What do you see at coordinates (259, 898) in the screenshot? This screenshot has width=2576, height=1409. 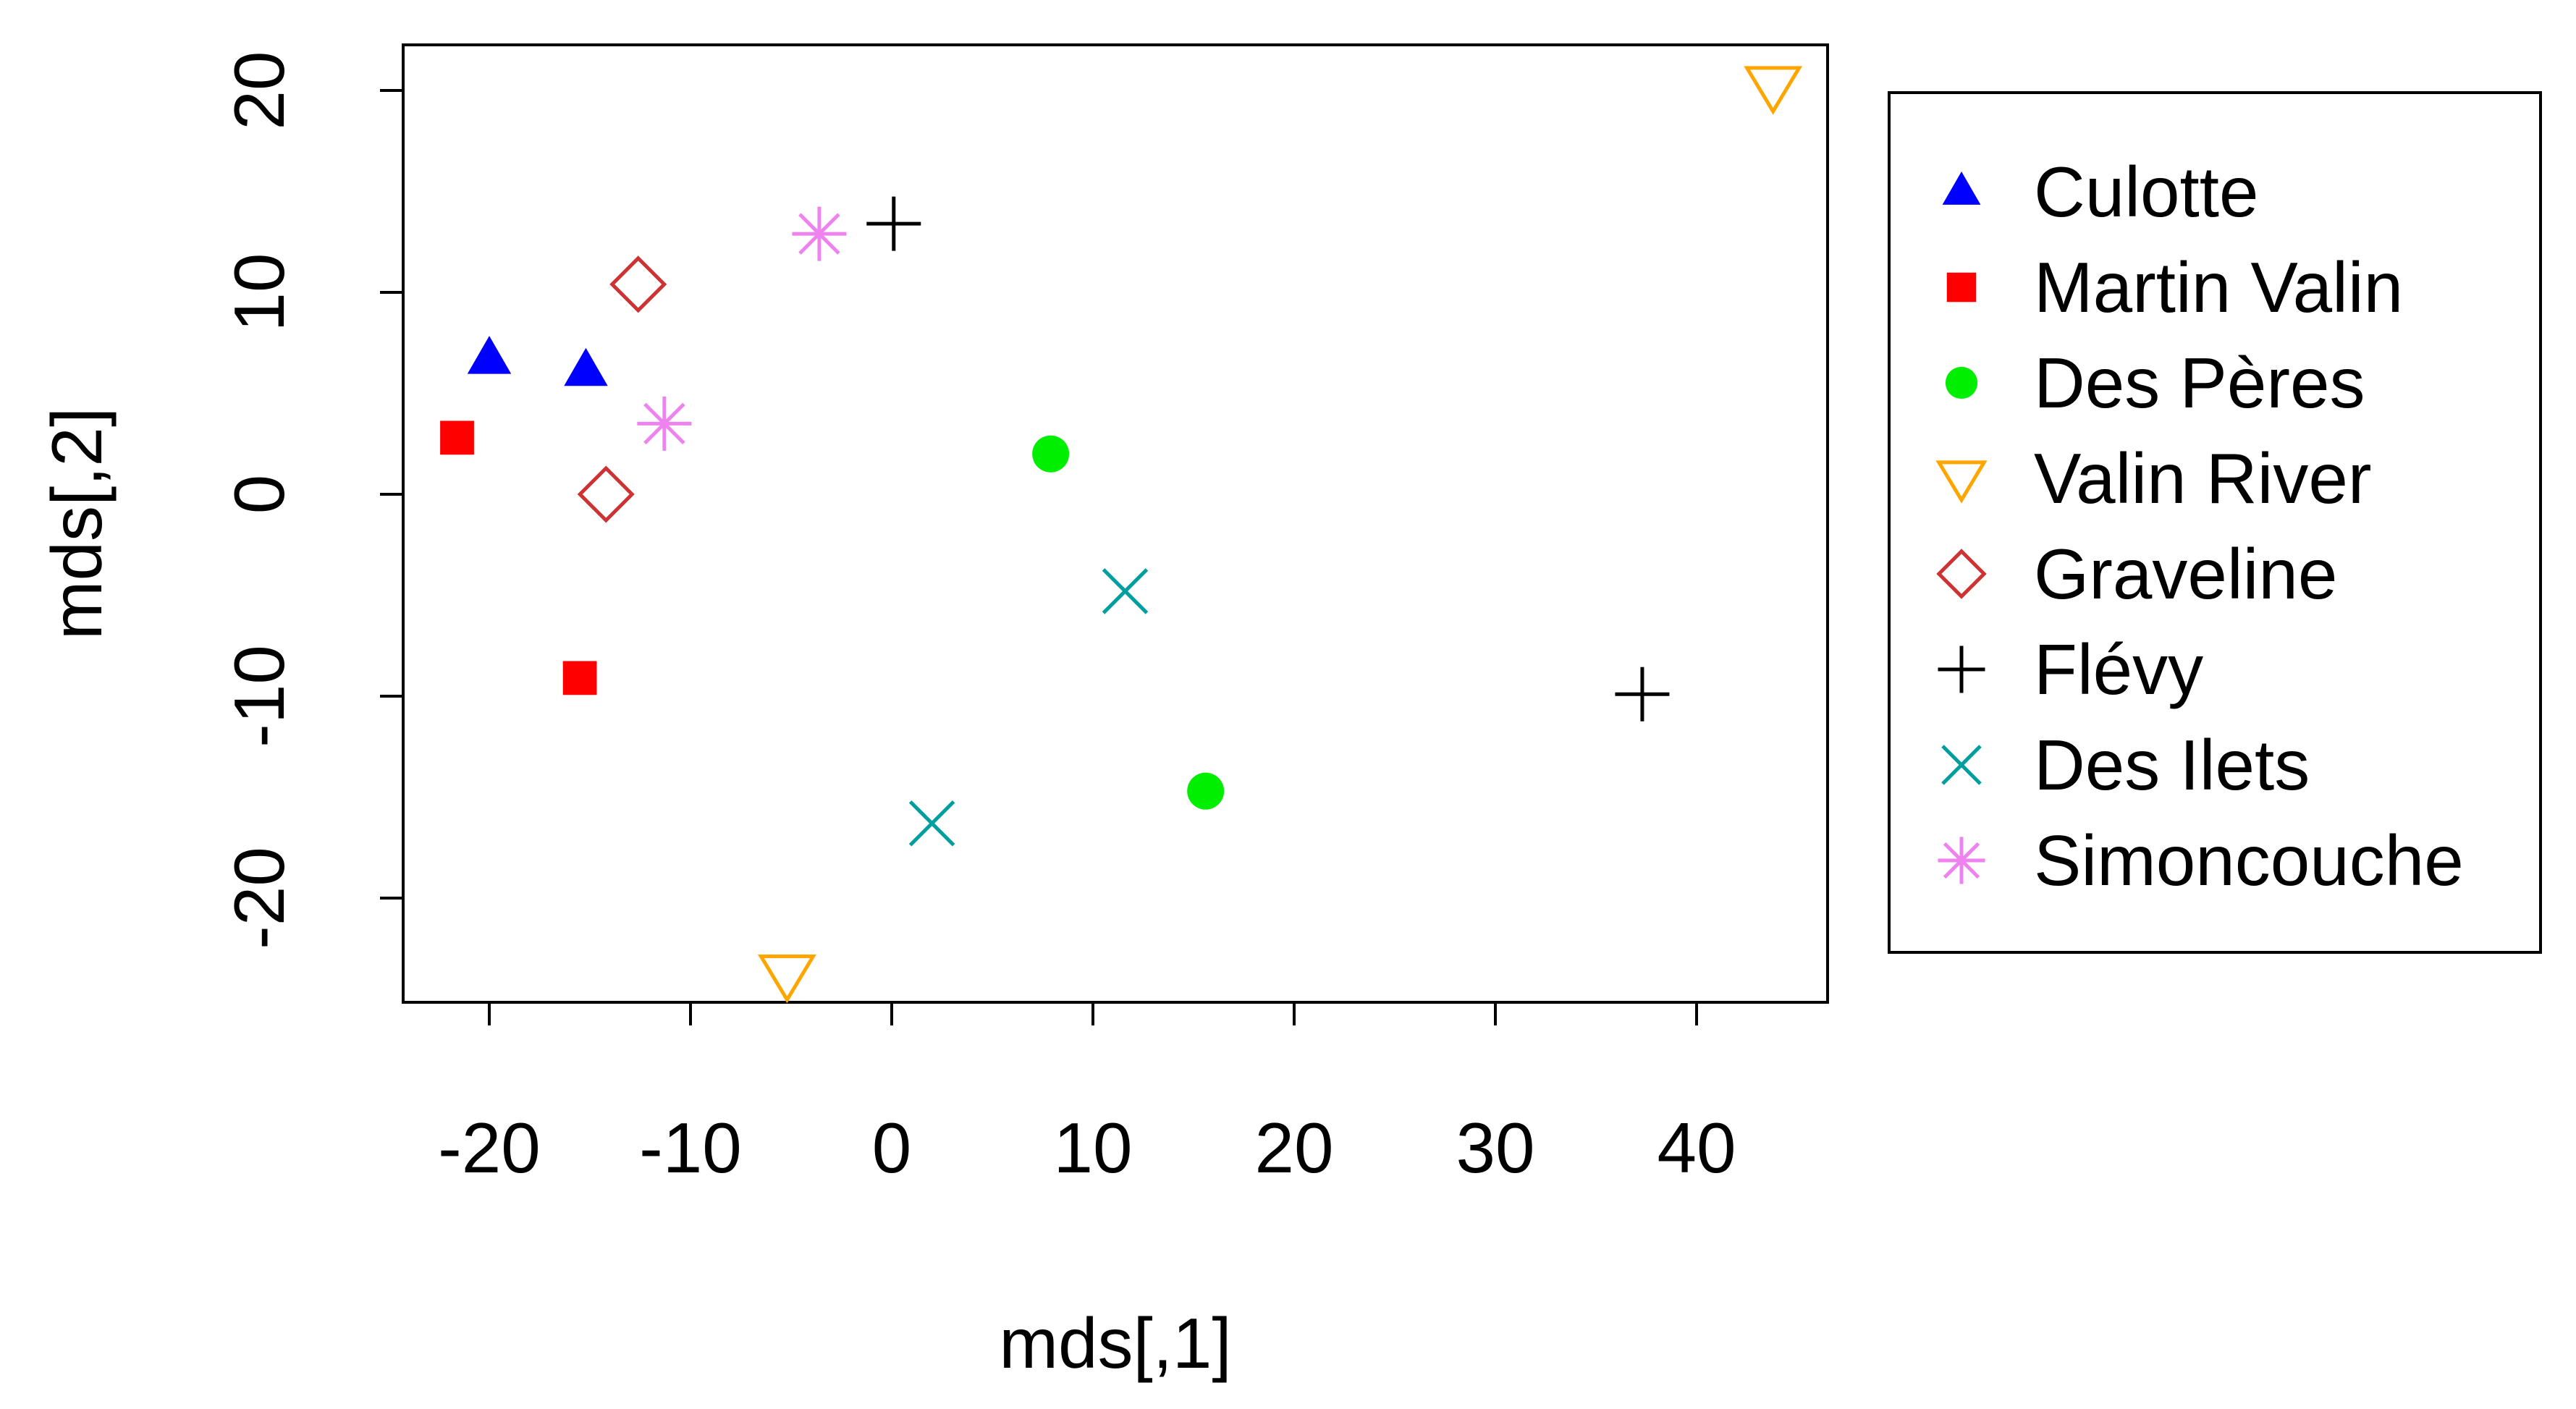 I see `y-tick-label: -20` at bounding box center [259, 898].